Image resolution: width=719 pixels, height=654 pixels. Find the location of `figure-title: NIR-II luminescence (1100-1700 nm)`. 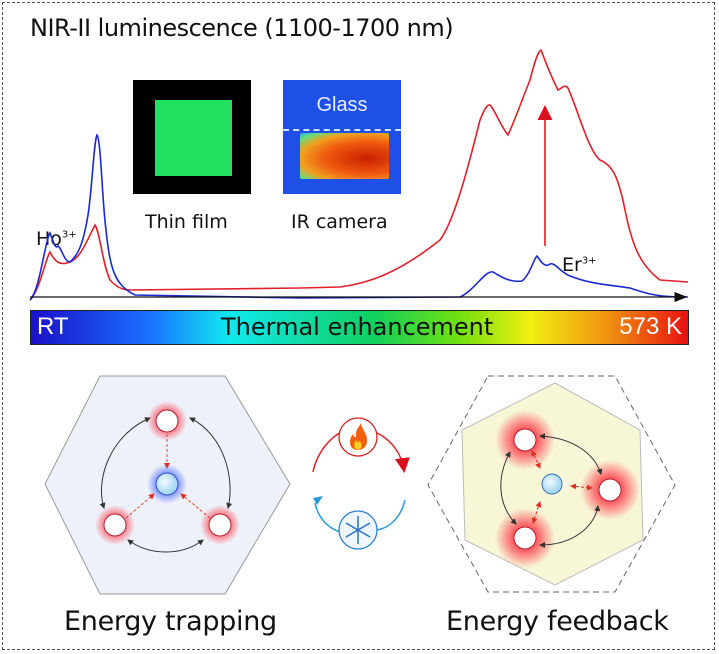

figure-title: NIR-II luminescence (1100-1700 nm) is located at coordinates (242, 28).